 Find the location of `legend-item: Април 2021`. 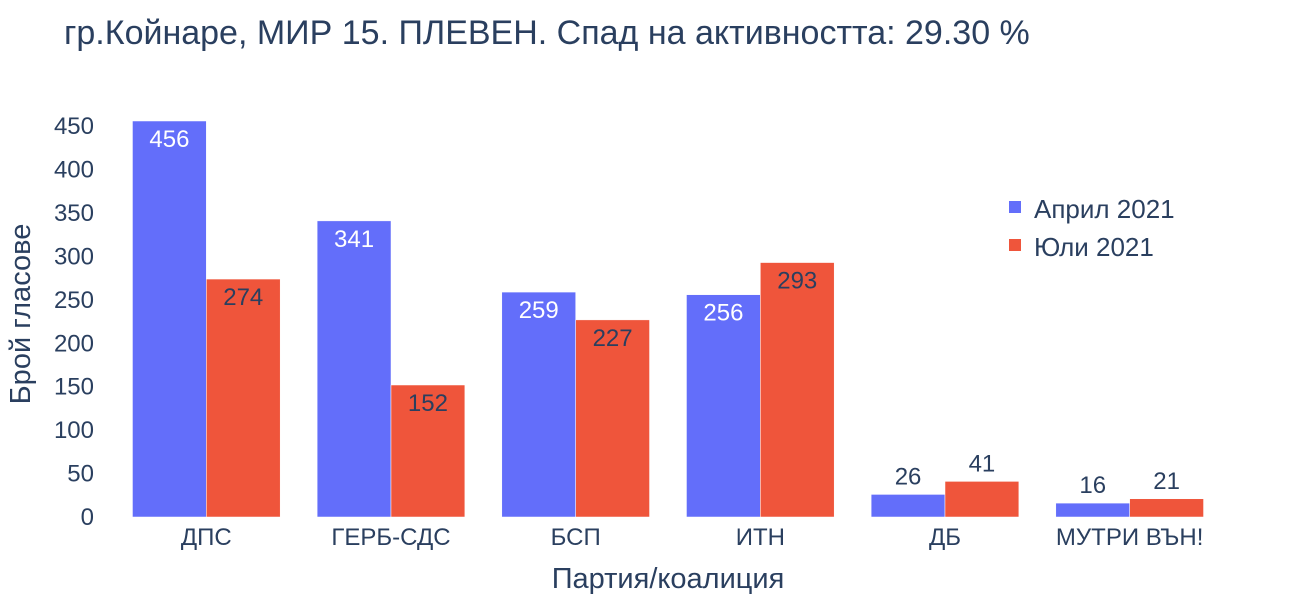

legend-item: Април 2021 is located at coordinates (1092, 209).